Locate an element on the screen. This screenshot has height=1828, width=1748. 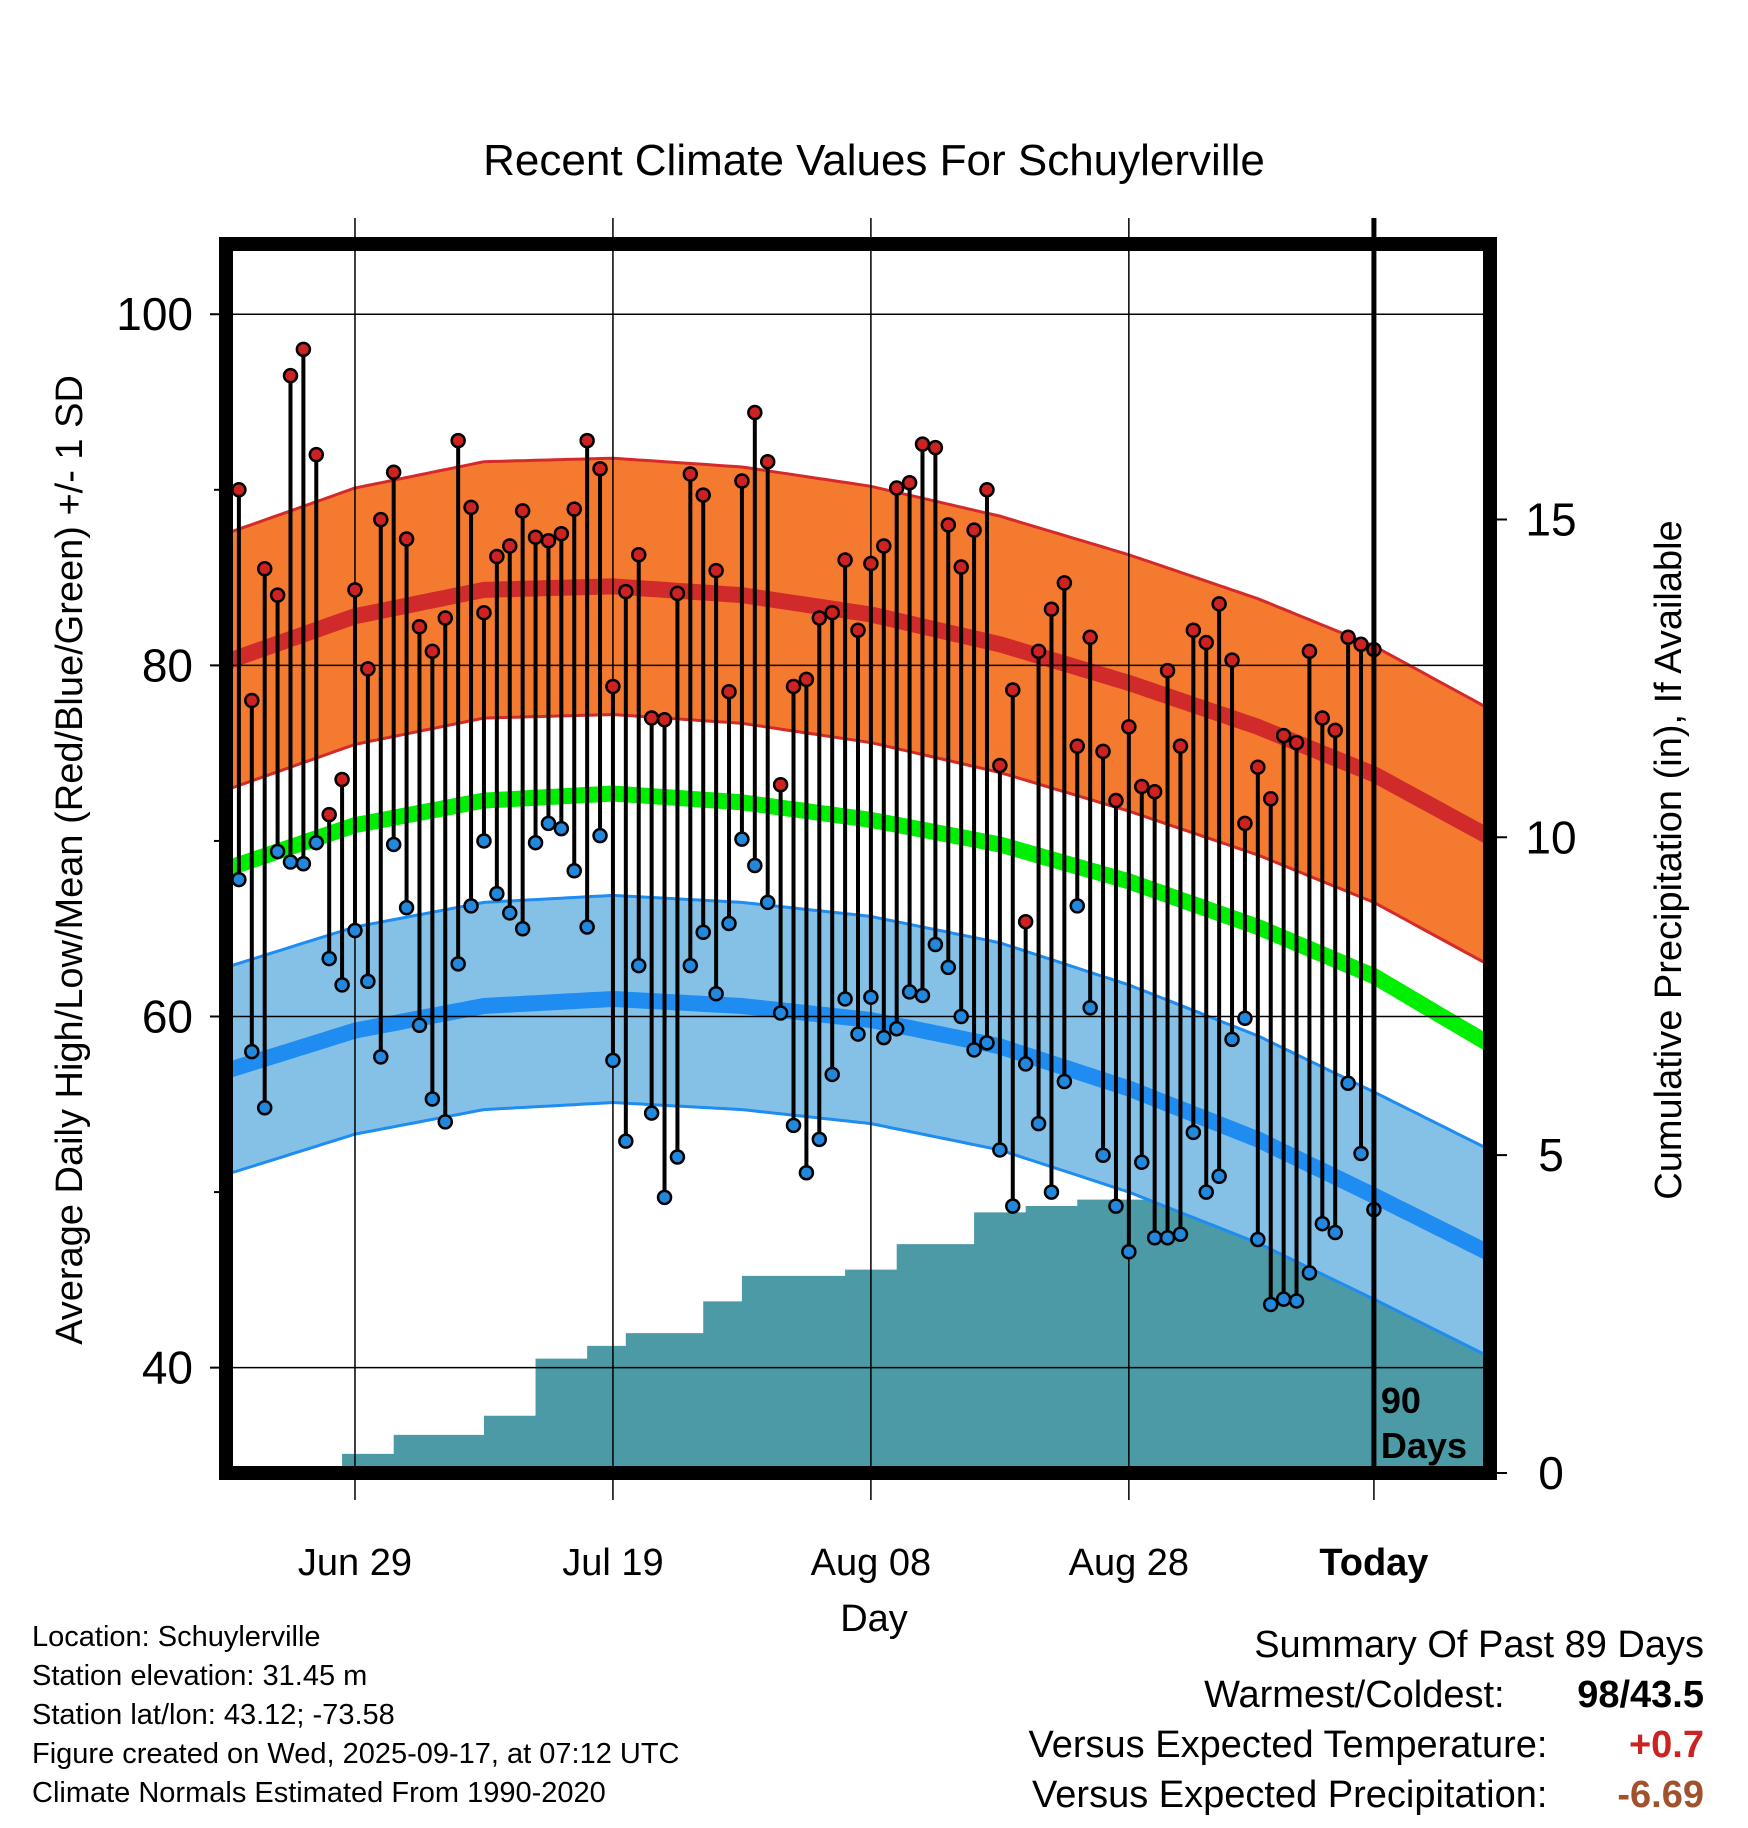
precip-label: Versus Expected Precipitation: is located at coordinates (1290, 1795).